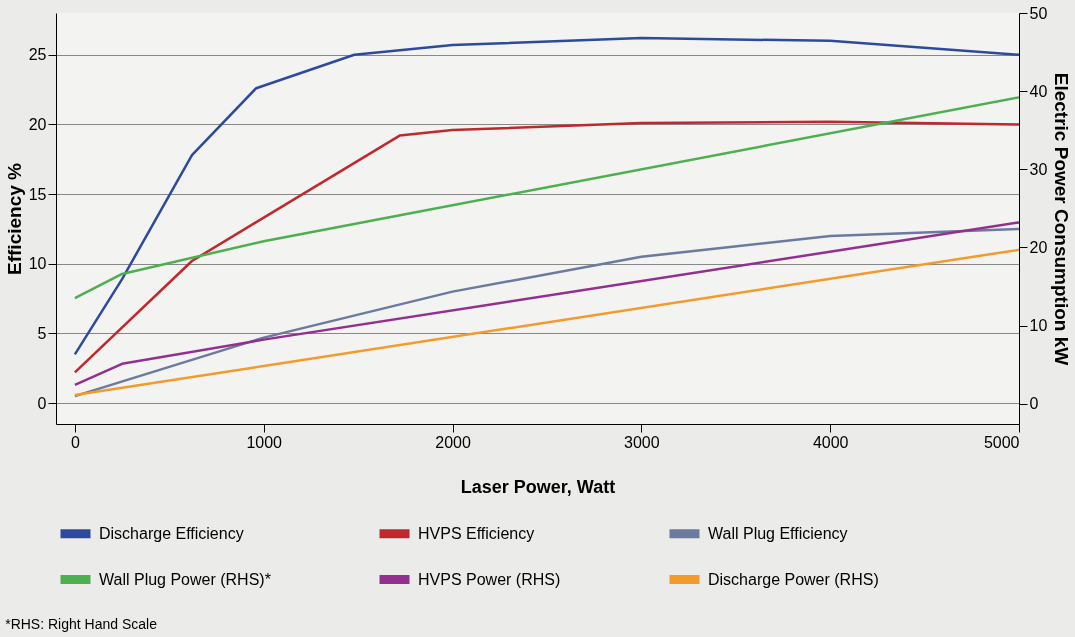  Describe the element at coordinates (171, 533) in the screenshot. I see `legend-label: Discharge Efficiency` at that location.